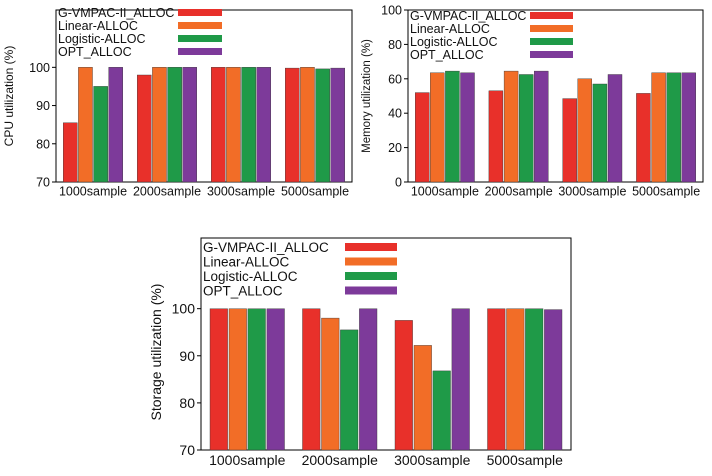 The height and width of the screenshot is (476, 712). What do you see at coordinates (395, 79) in the screenshot?
I see `y-tick-label: 60` at bounding box center [395, 79].